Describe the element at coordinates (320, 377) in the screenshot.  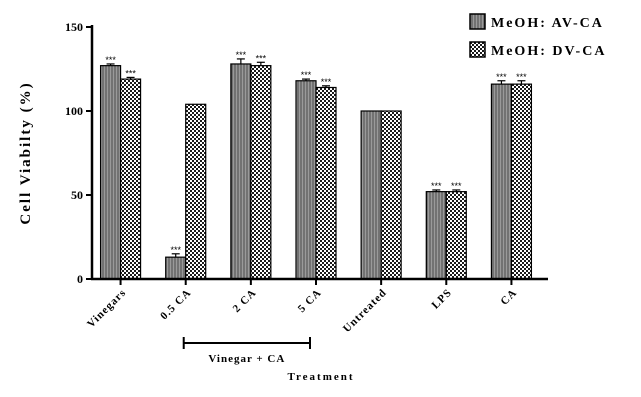
I see `x-axis-title: Treatment` at that location.